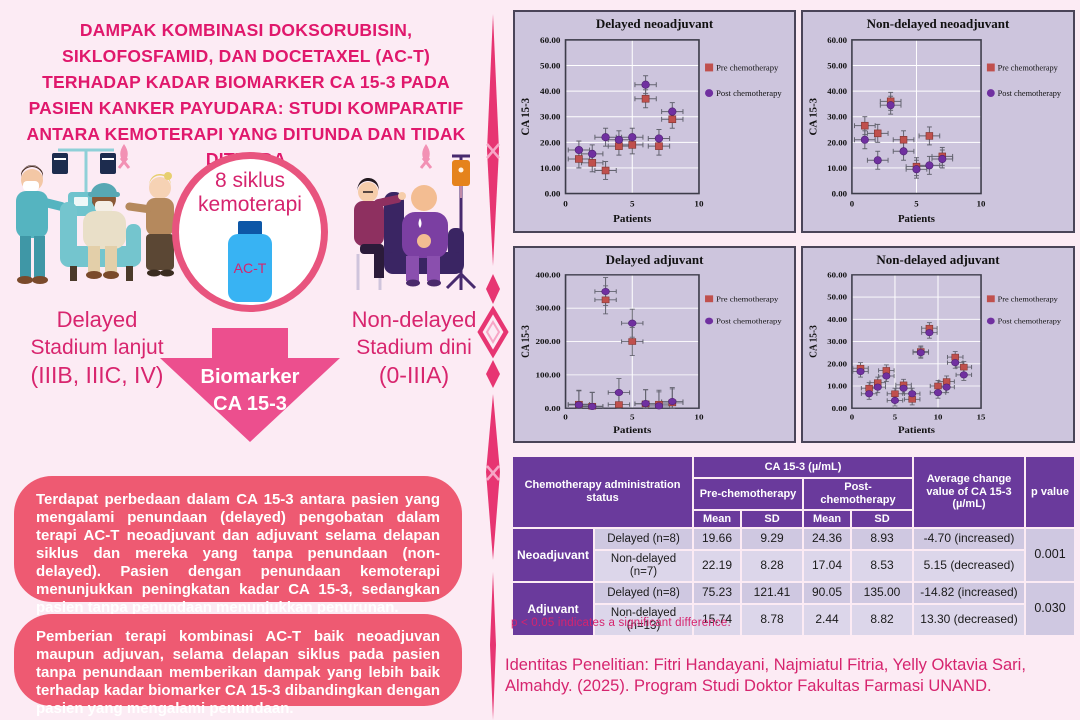 The width and height of the screenshot is (1080, 720). I want to click on caregiver-figure, so click(149, 224).